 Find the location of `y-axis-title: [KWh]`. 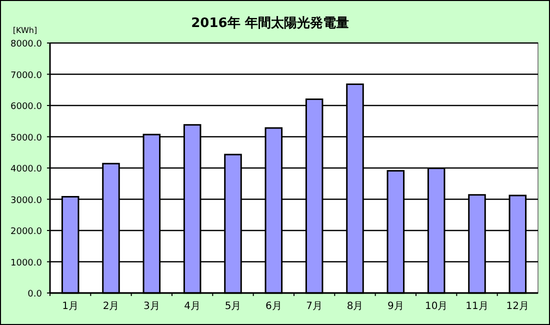

y-axis-title: [KWh] is located at coordinates (25, 30).